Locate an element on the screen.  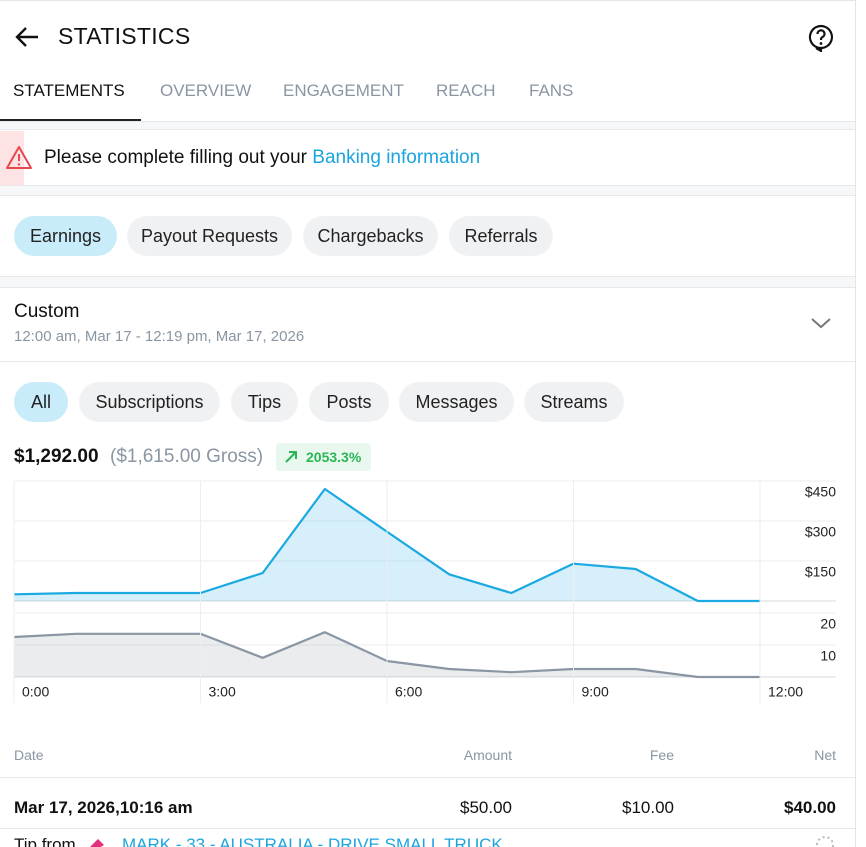
back-button is located at coordinates (27, 37).